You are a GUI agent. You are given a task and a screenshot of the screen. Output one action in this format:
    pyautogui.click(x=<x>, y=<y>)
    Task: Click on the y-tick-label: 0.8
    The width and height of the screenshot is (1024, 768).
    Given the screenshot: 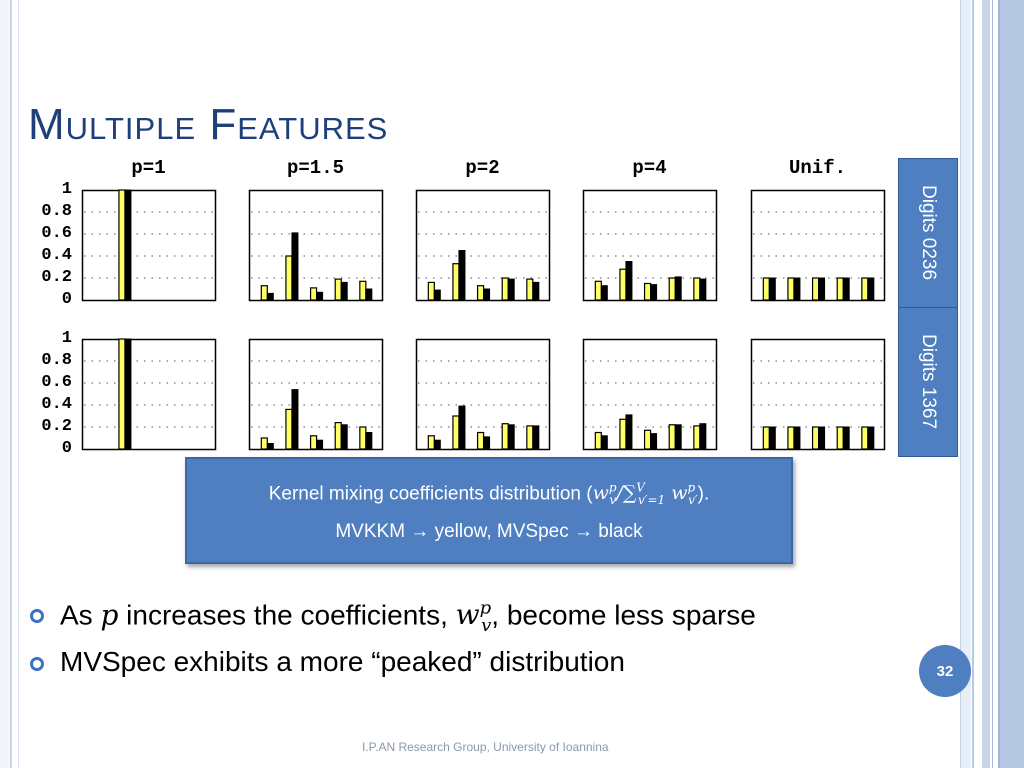 What is the action you would take?
    pyautogui.click(x=56, y=360)
    